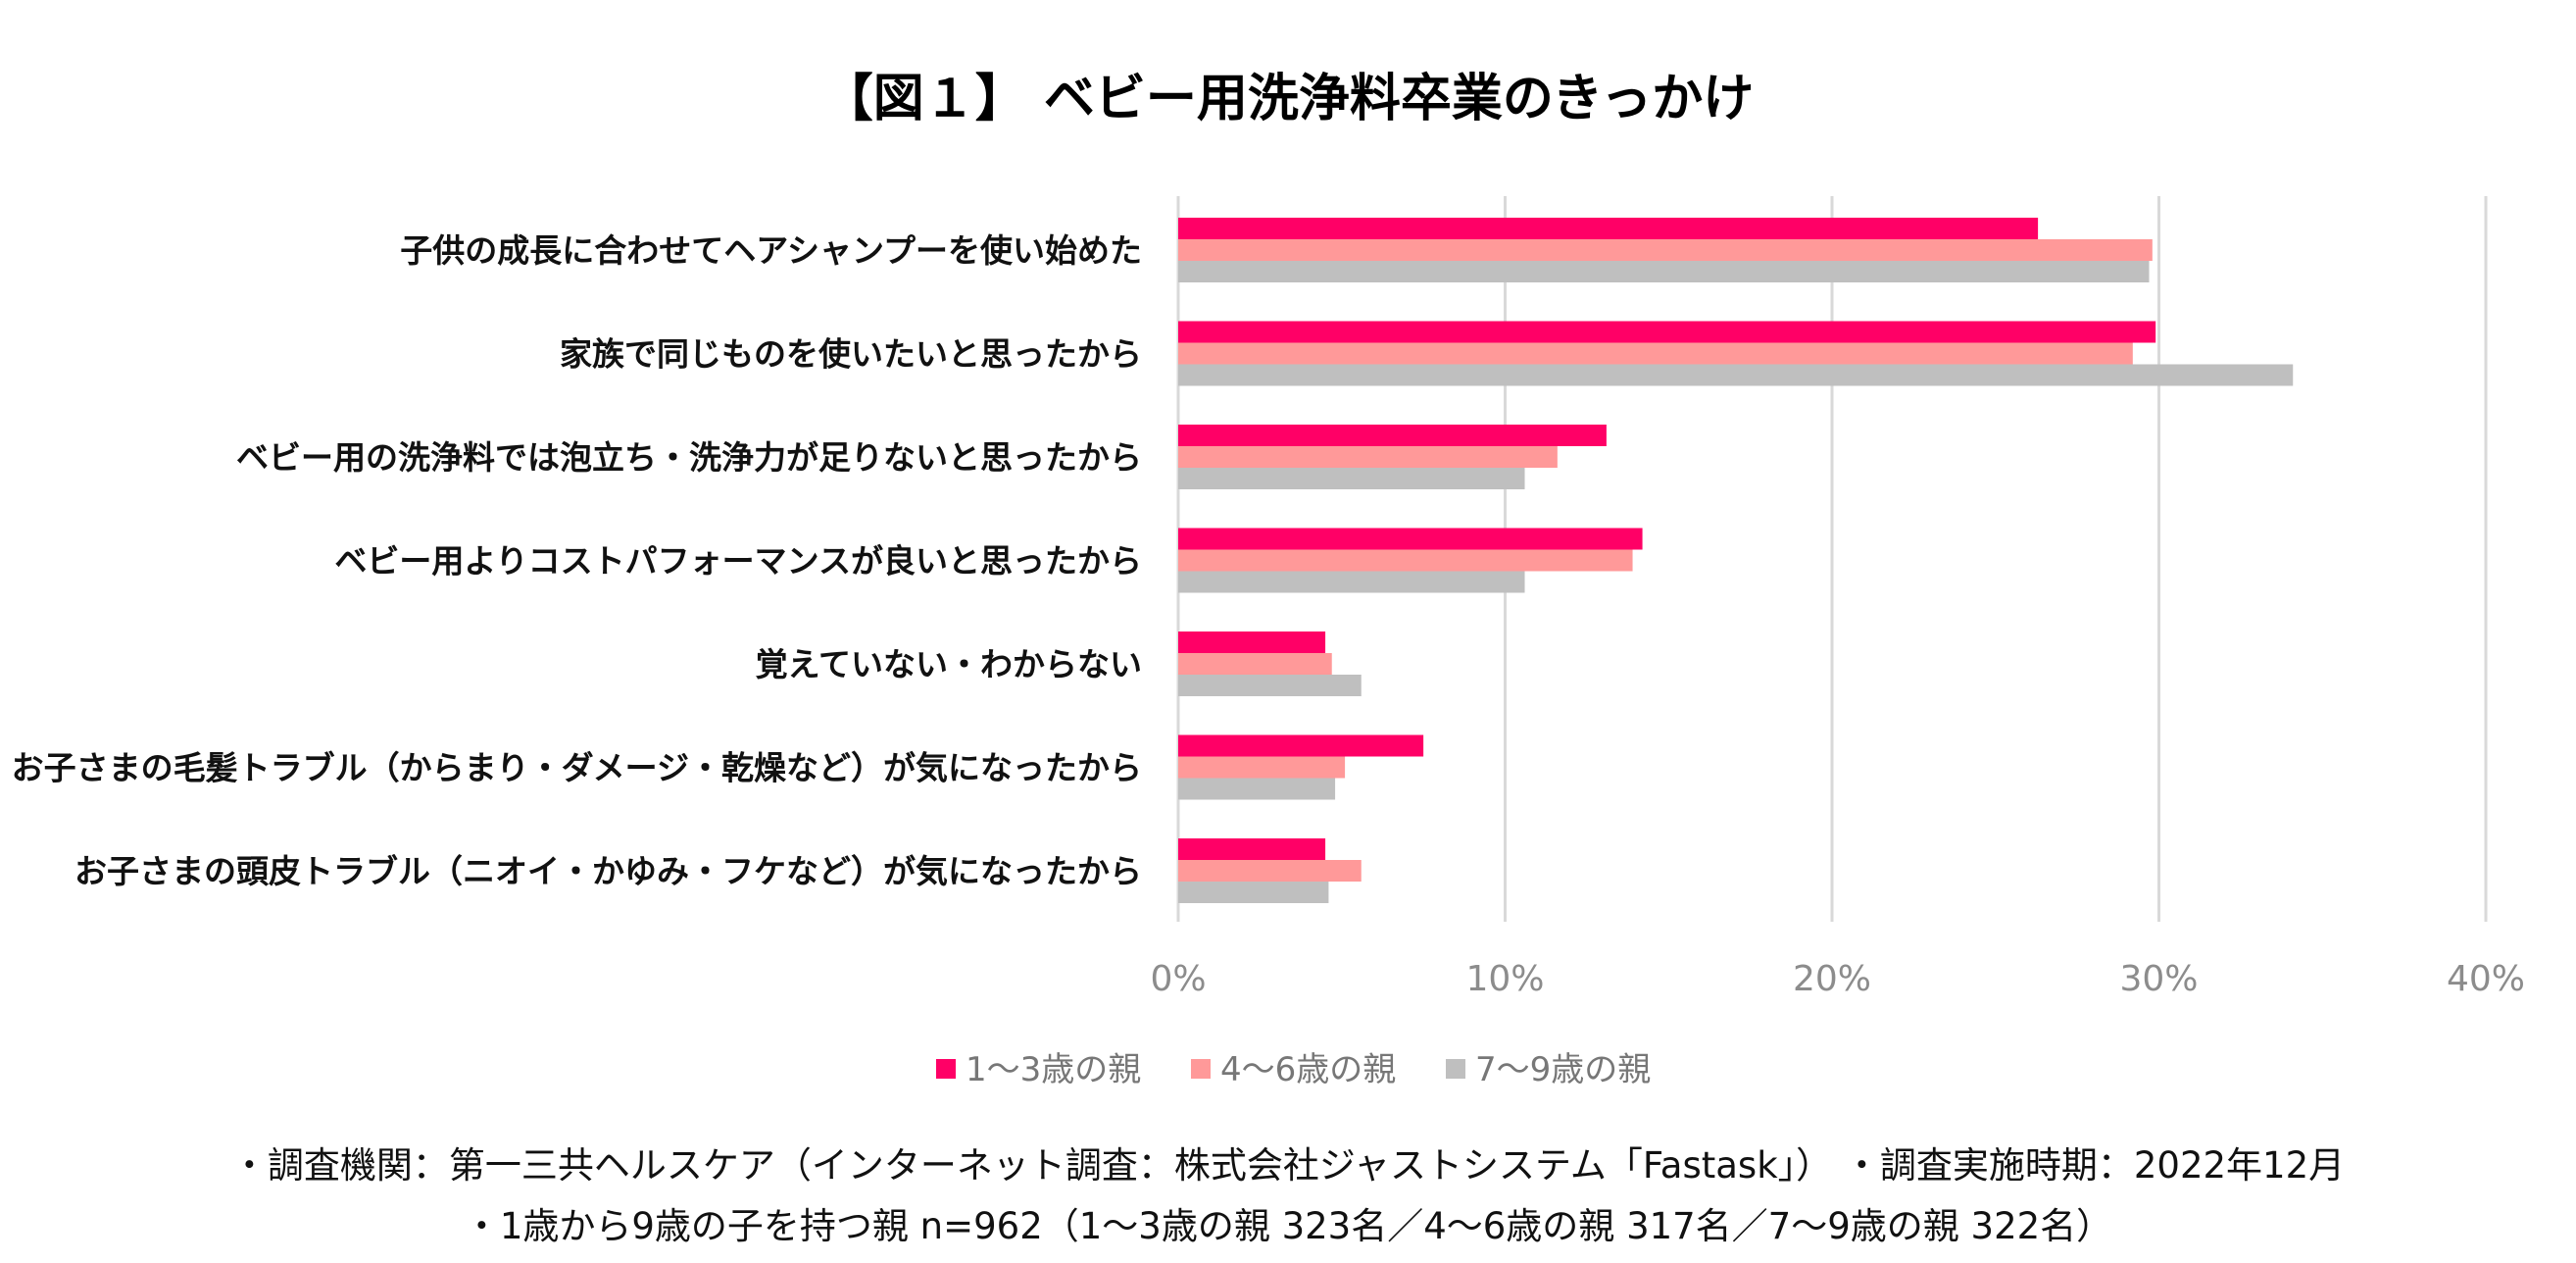 The width and height of the screenshot is (2576, 1263). I want to click on x-tick-label: 40%, so click(2486, 979).